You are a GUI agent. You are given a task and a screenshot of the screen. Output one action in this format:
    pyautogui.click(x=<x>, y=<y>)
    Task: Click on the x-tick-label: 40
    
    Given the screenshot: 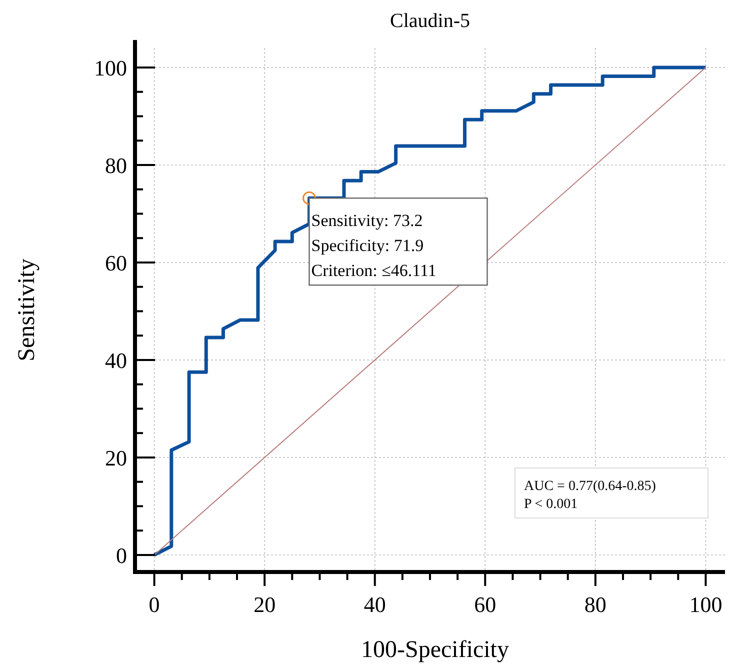 What is the action you would take?
    pyautogui.click(x=375, y=604)
    